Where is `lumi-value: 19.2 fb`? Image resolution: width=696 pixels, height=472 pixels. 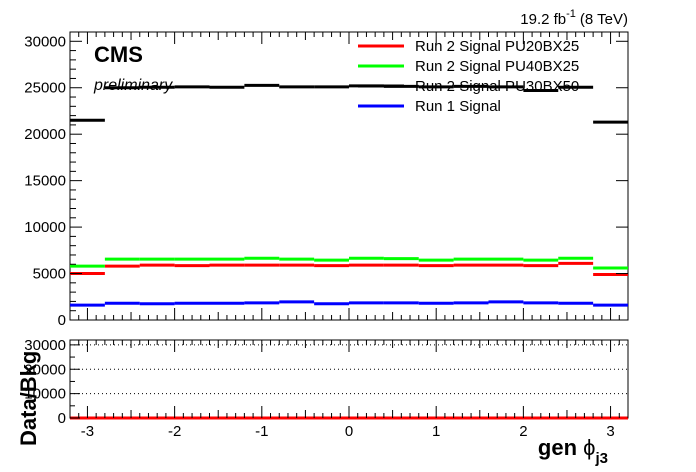 lumi-value: 19.2 fb is located at coordinates (543, 19).